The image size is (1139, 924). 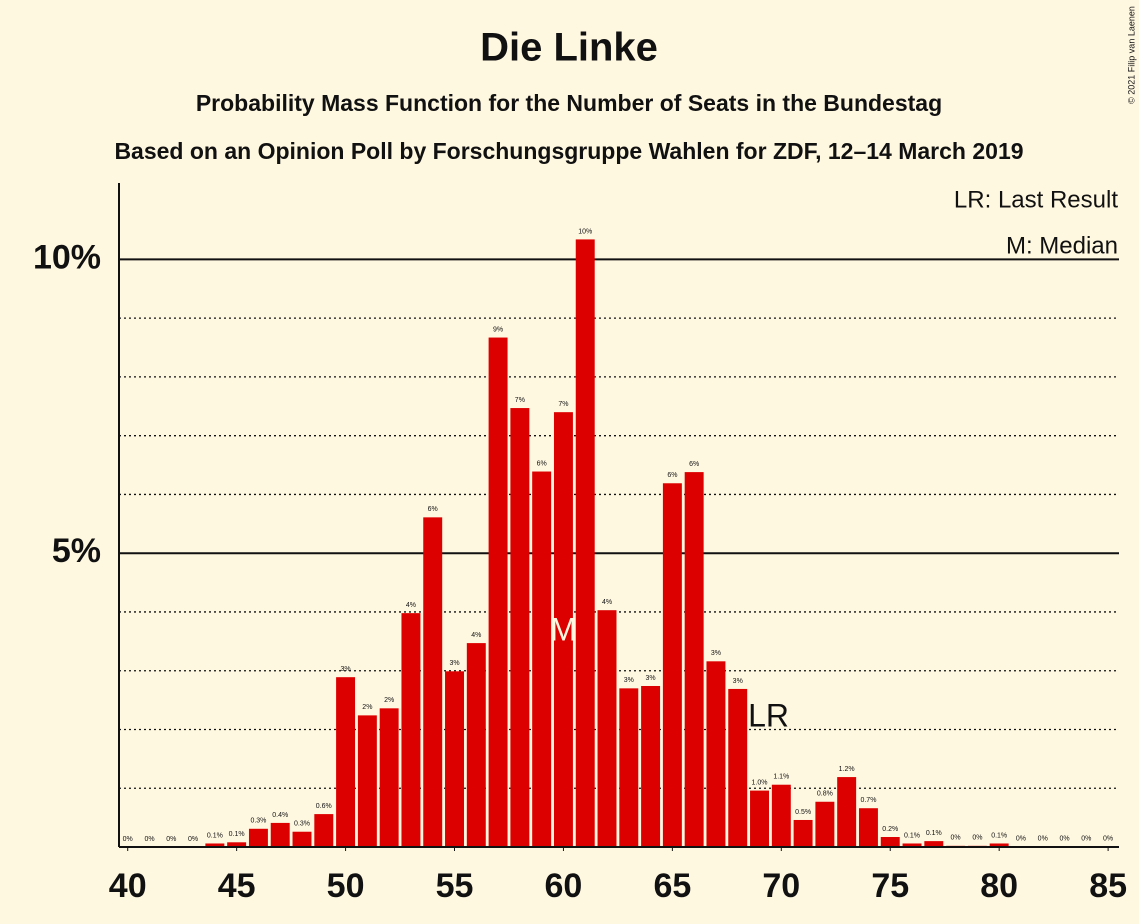 What do you see at coordinates (868, 800) in the screenshot?
I see `value-label: 0.7%` at bounding box center [868, 800].